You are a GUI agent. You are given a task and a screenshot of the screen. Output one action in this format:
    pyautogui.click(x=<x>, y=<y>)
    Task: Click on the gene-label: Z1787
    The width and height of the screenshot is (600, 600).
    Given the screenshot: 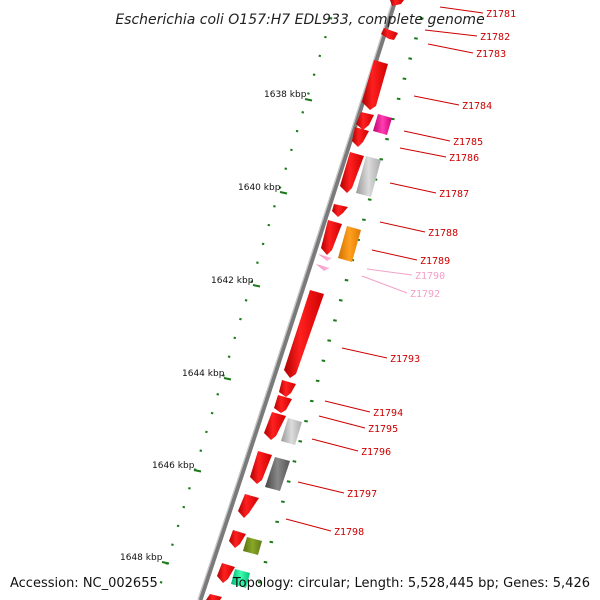 What is the action you would take?
    pyautogui.click(x=454, y=194)
    